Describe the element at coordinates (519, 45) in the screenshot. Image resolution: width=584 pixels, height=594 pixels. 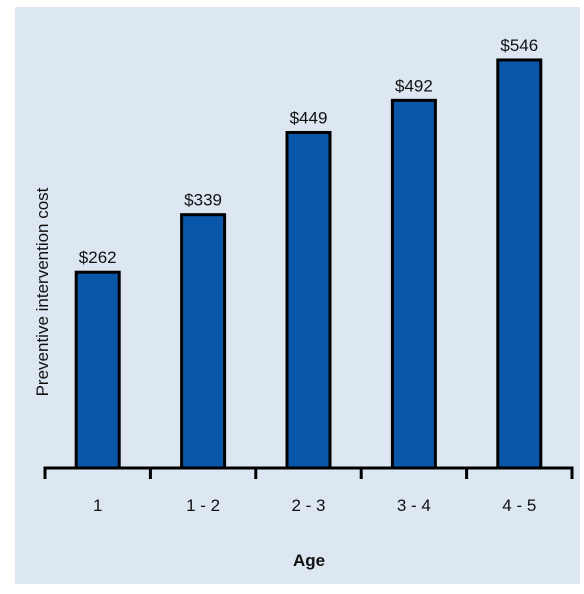
I see `data-label: $546` at that location.